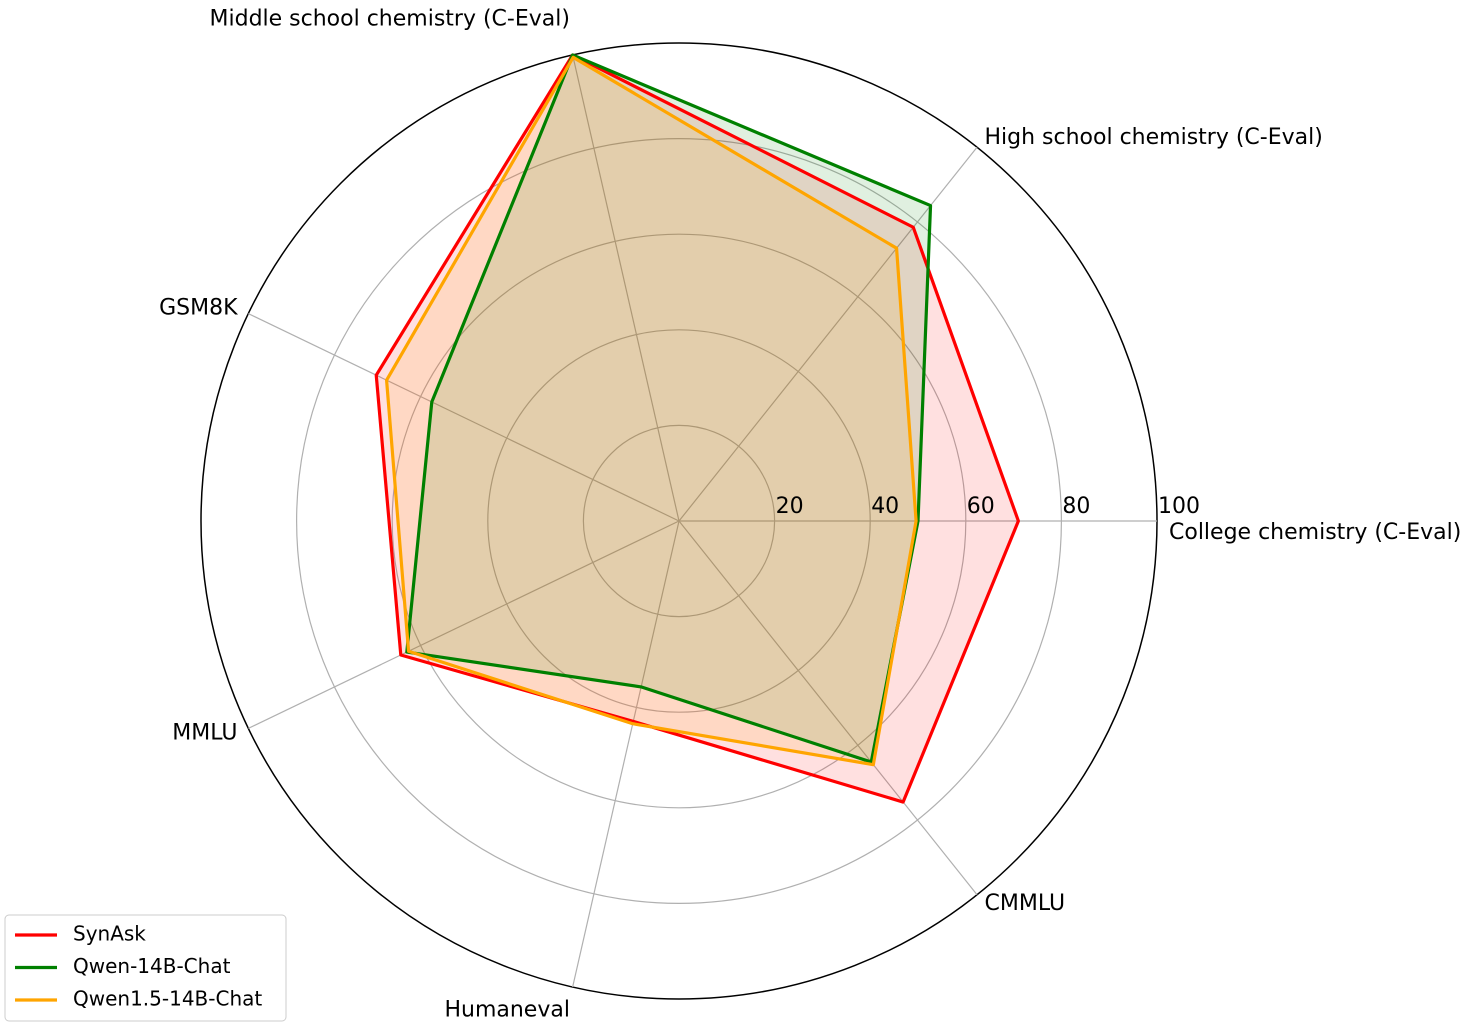 The height and width of the screenshot is (1028, 1477). What do you see at coordinates (1179, 506) in the screenshot?
I see `r-tick-label: 100` at bounding box center [1179, 506].